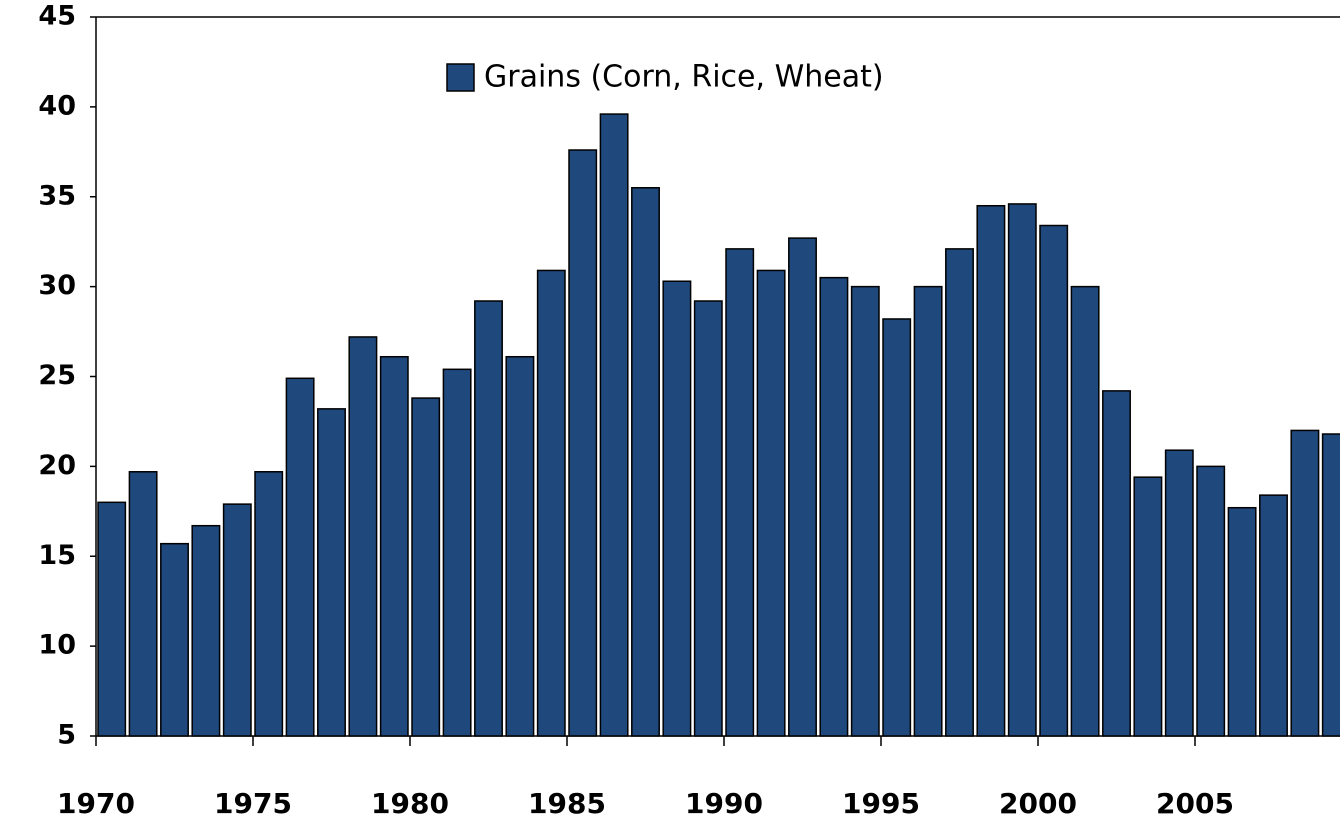 Image resolution: width=1340 pixels, height=826 pixels. Describe the element at coordinates (57, 375) in the screenshot. I see `y-tick-label: 25` at that location.